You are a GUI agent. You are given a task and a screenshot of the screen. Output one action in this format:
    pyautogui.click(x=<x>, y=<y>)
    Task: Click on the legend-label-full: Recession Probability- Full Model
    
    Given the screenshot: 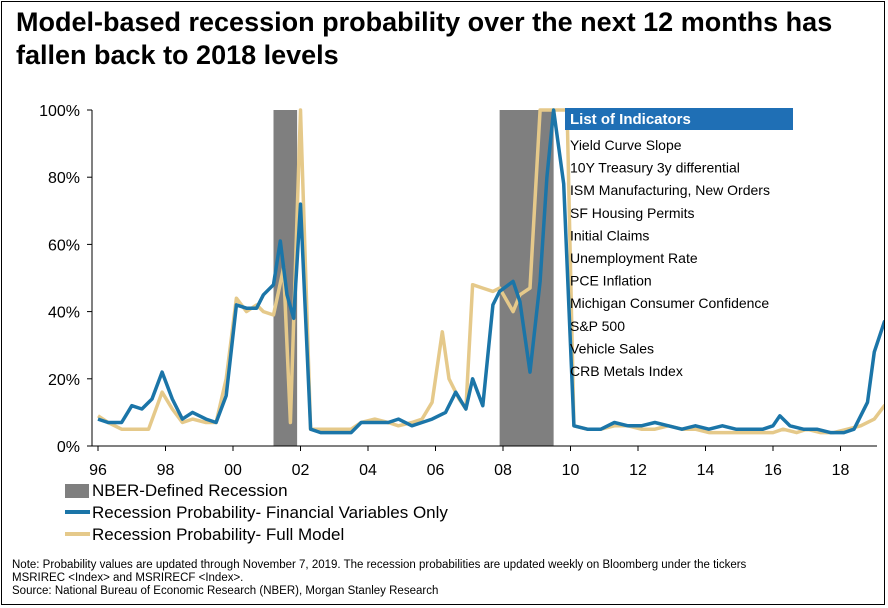 What is the action you would take?
    pyautogui.click(x=218, y=534)
    